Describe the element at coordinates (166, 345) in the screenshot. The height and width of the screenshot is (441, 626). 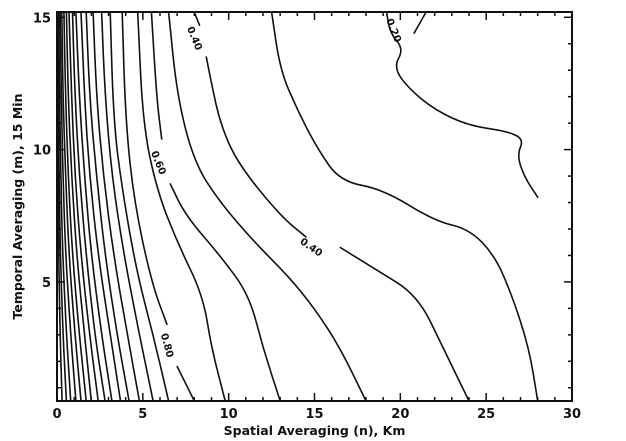
I see `contour-label-4: 0.80` at that location.